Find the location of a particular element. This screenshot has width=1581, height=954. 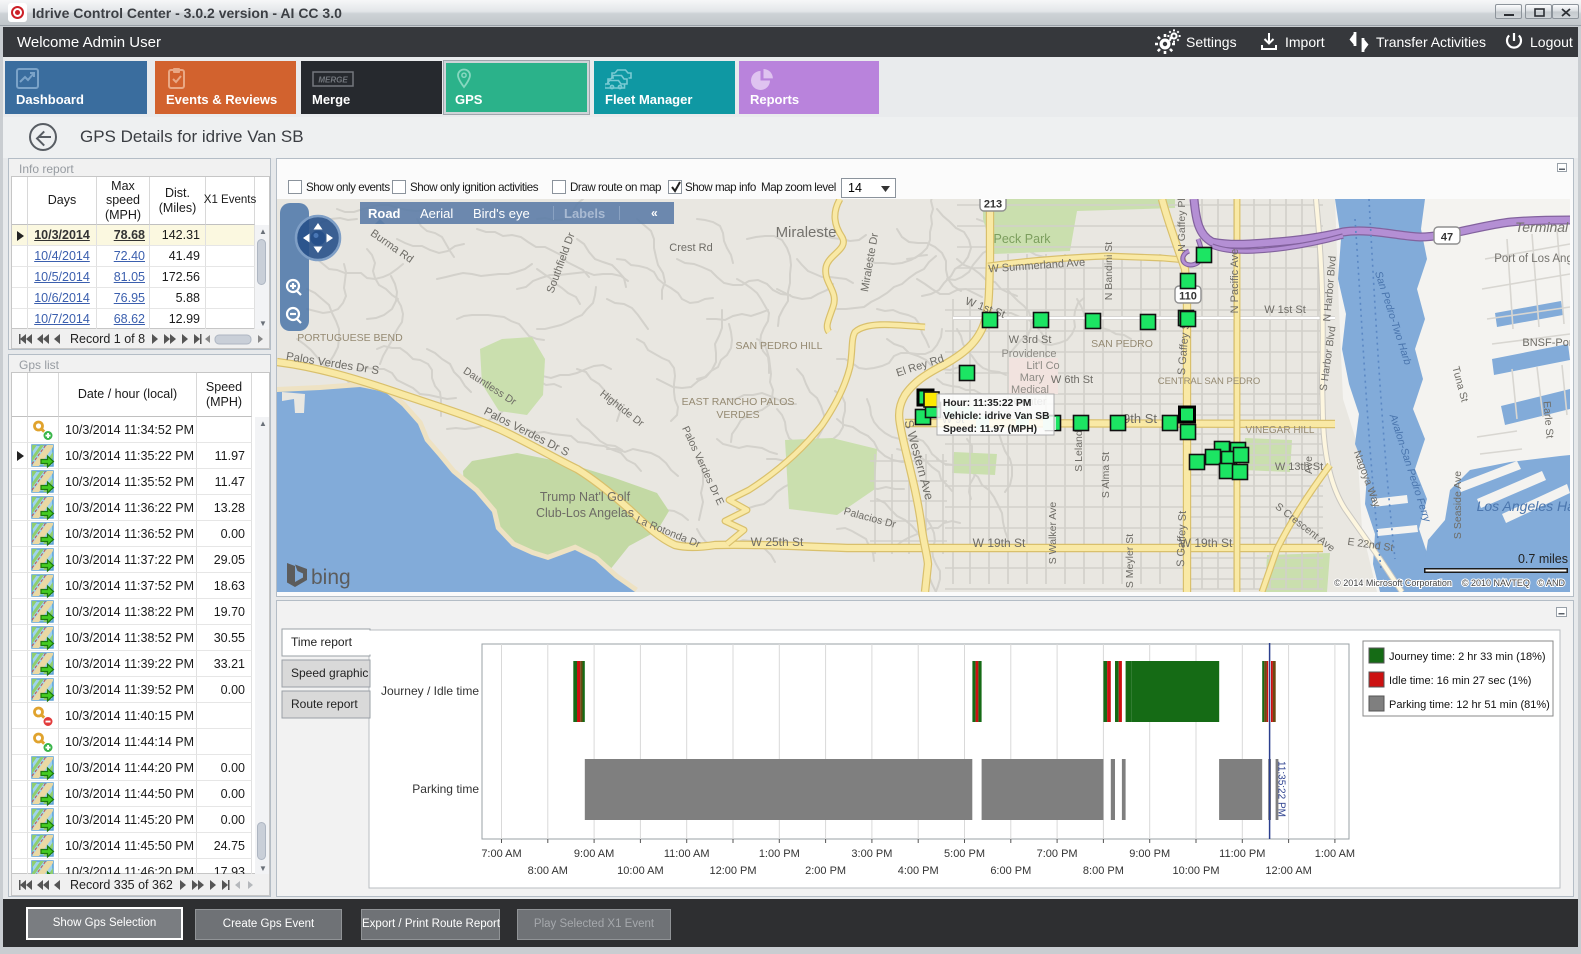

svg-text: VINEGAR HILL is located at coordinates (1280, 430).